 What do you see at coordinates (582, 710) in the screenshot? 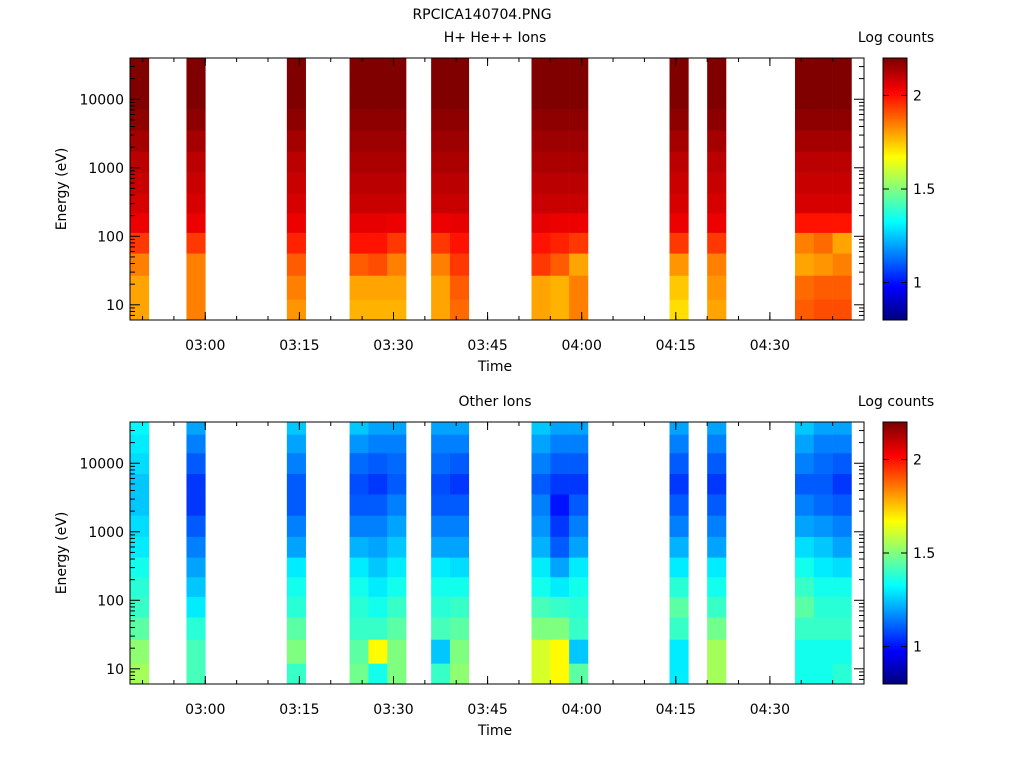
I see `x-tick-label: 04:00` at bounding box center [582, 710].